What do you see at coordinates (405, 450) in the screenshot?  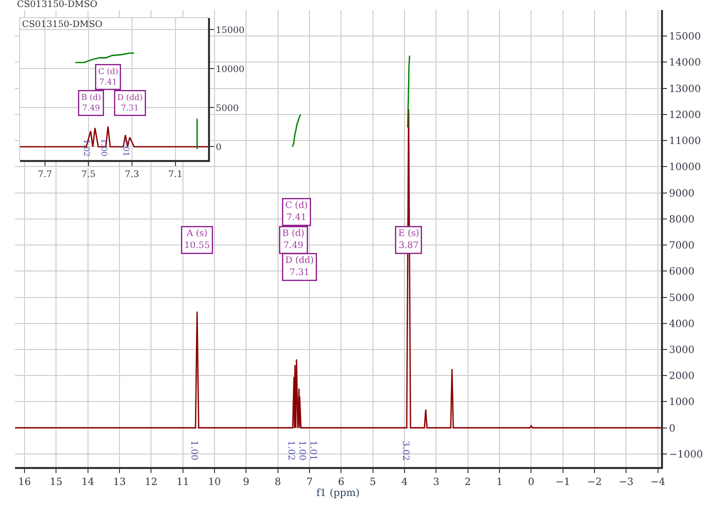 I see `annotation: 3.02` at bounding box center [405, 450].